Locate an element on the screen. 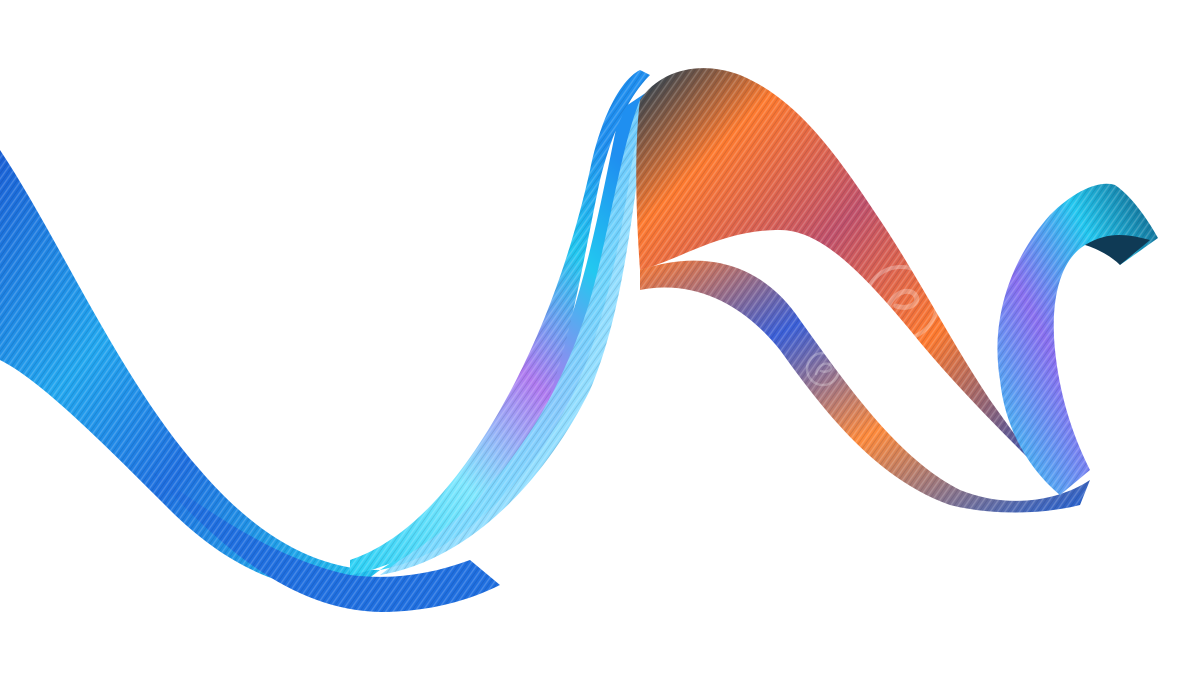  ribbon-curl-inner is located at coordinates (1117, 250).